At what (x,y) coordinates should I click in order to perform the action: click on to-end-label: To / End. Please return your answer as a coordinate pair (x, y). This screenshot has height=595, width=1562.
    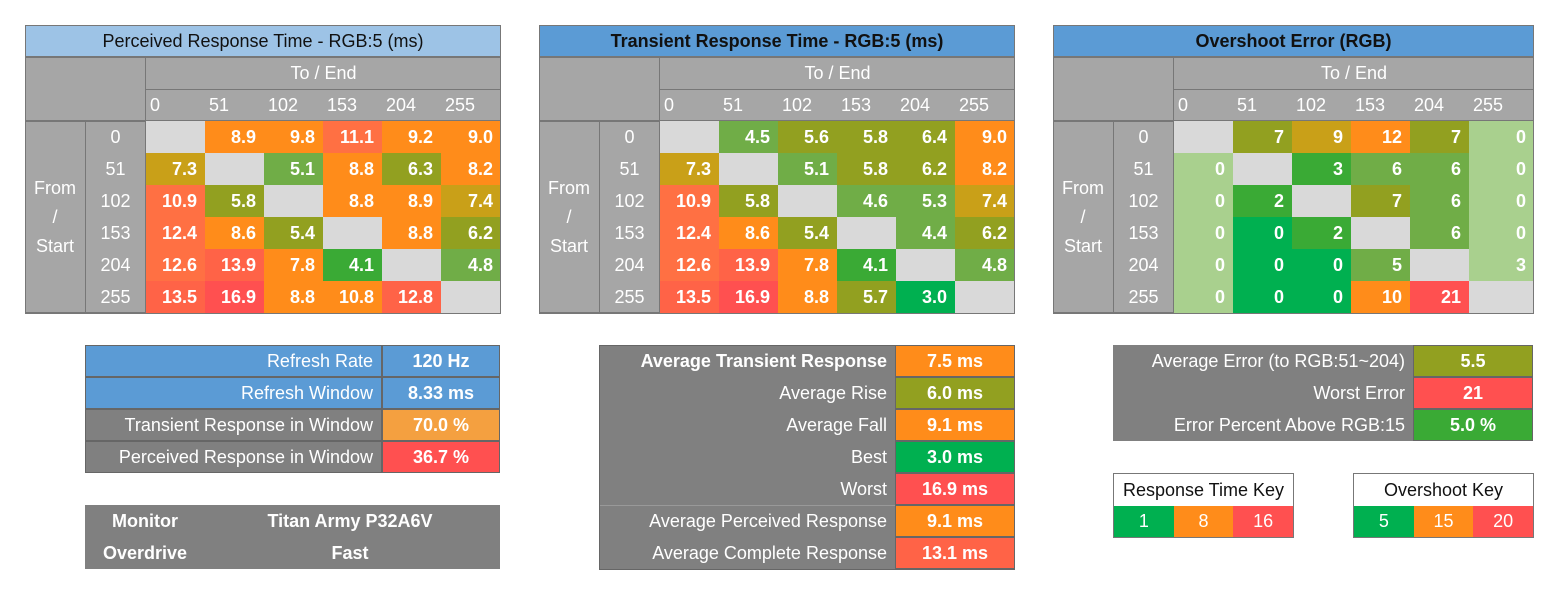
    Looking at the image, I should click on (1354, 72).